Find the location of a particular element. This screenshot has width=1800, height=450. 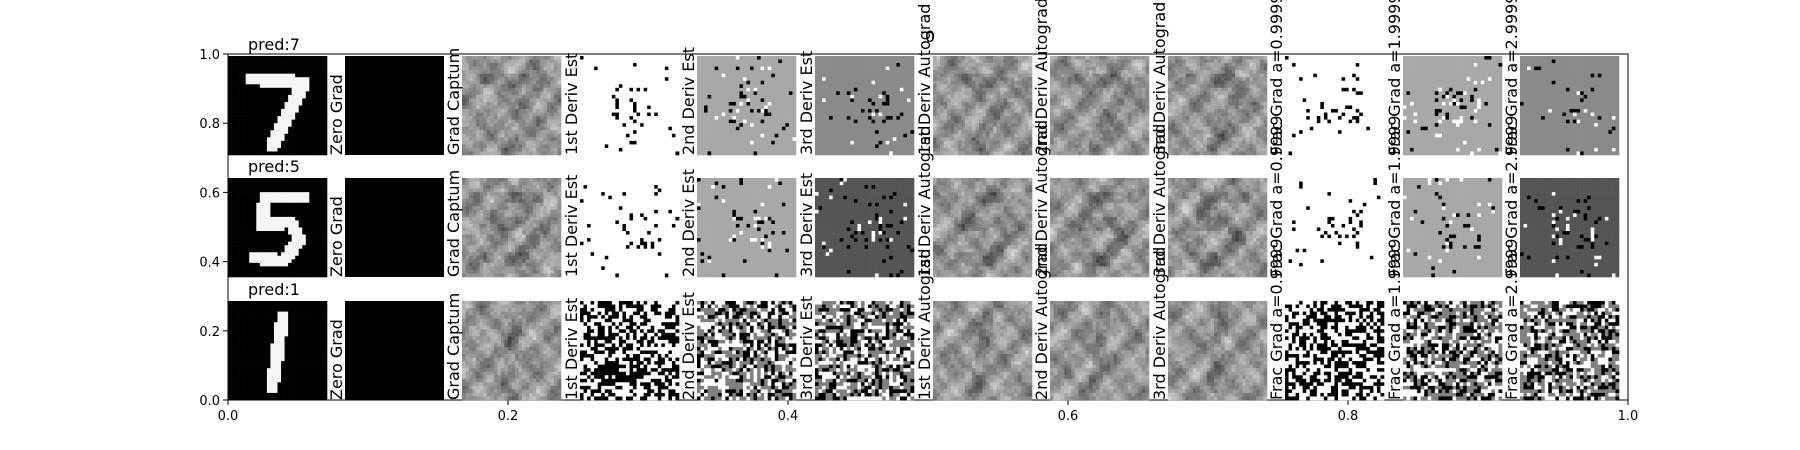

column-label-r0-c8: 3rd Deriv Autograd is located at coordinates (1159, 78).